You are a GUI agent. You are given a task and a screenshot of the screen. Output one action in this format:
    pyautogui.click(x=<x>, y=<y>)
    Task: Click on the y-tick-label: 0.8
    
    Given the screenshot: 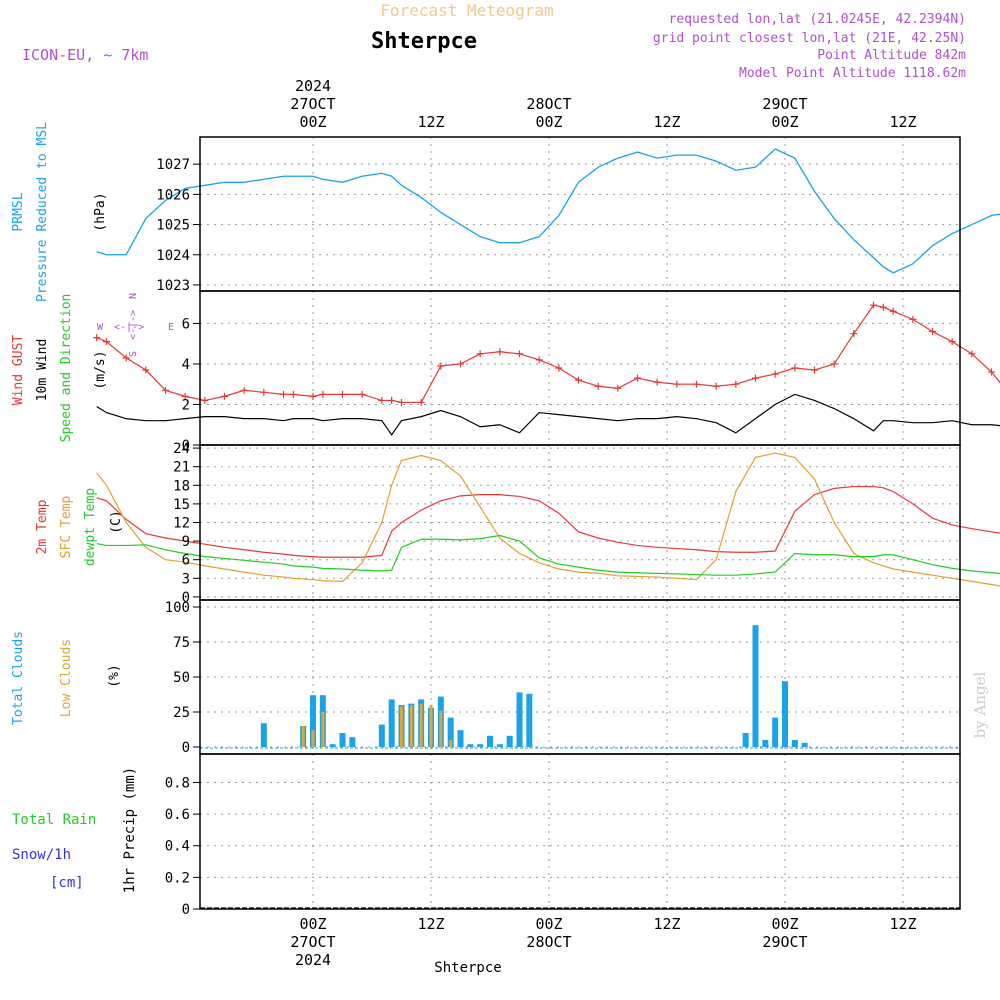 What is the action you would take?
    pyautogui.click(x=177, y=783)
    